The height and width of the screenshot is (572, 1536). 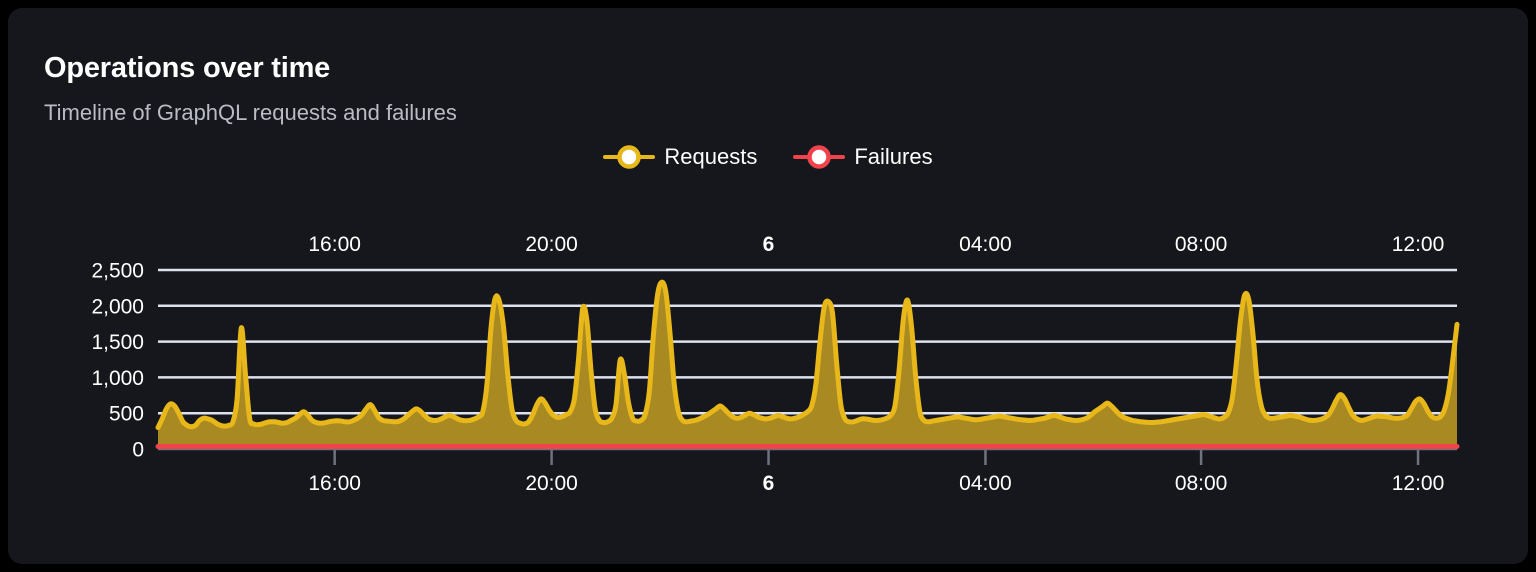 I want to click on x-axis-tick-label-top: 12:00, so click(x=1418, y=244).